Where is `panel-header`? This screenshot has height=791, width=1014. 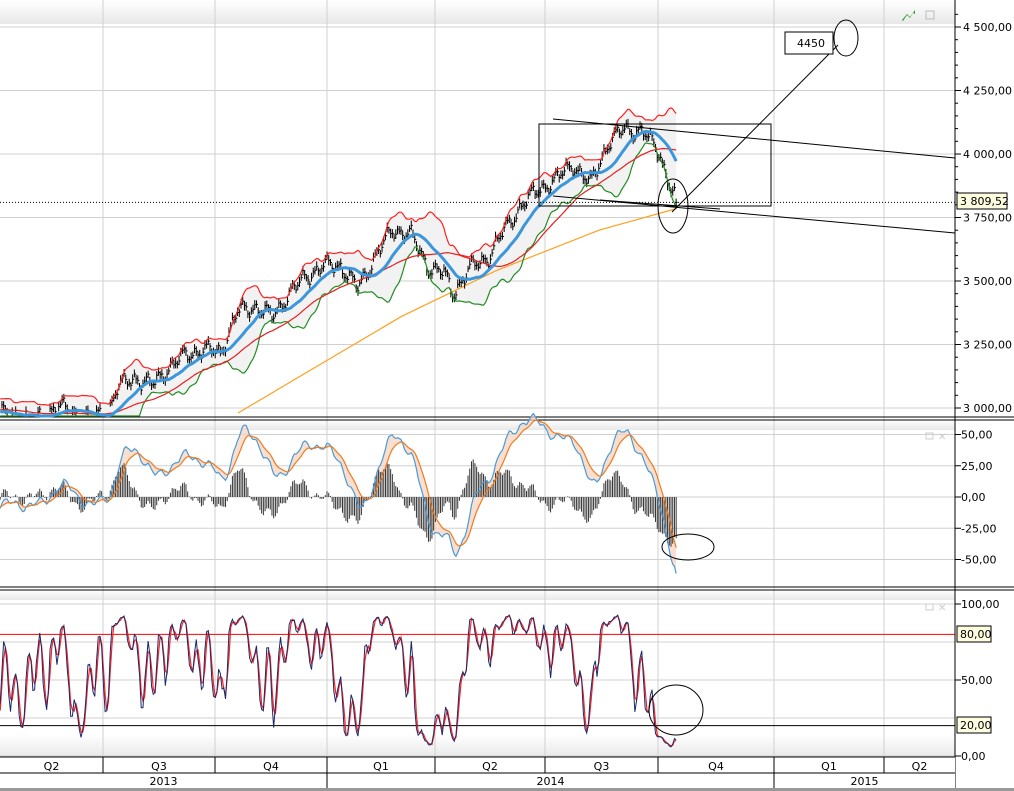
panel-header is located at coordinates (477, 595).